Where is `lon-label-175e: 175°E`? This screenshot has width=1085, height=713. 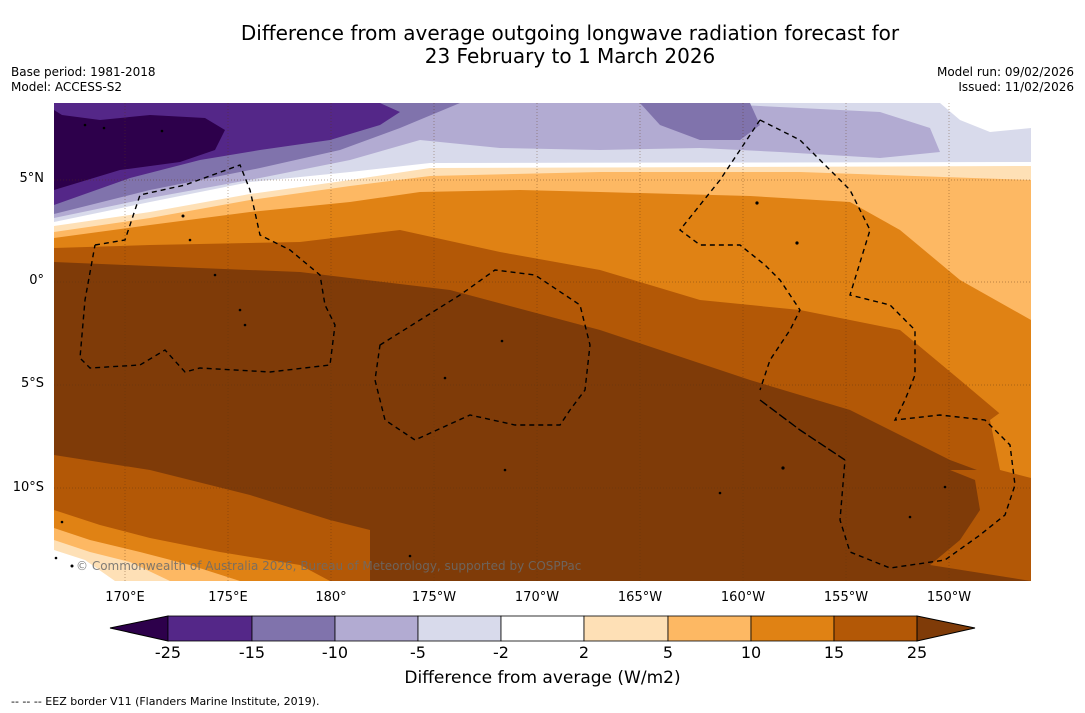
lon-label-175e: 175°E is located at coordinates (228, 597).